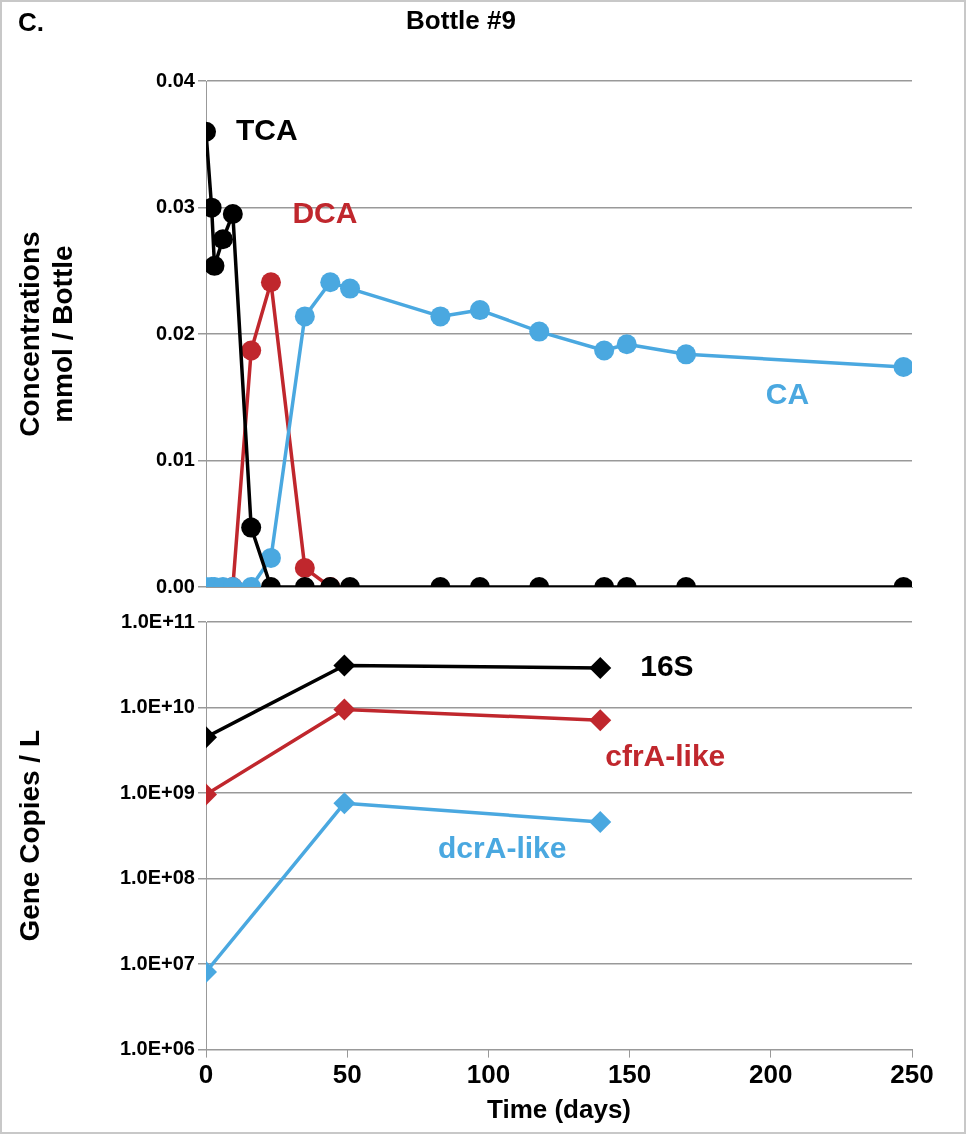  What do you see at coordinates (502, 848) in the screenshot?
I see `series-label: dcrA-like` at bounding box center [502, 848].